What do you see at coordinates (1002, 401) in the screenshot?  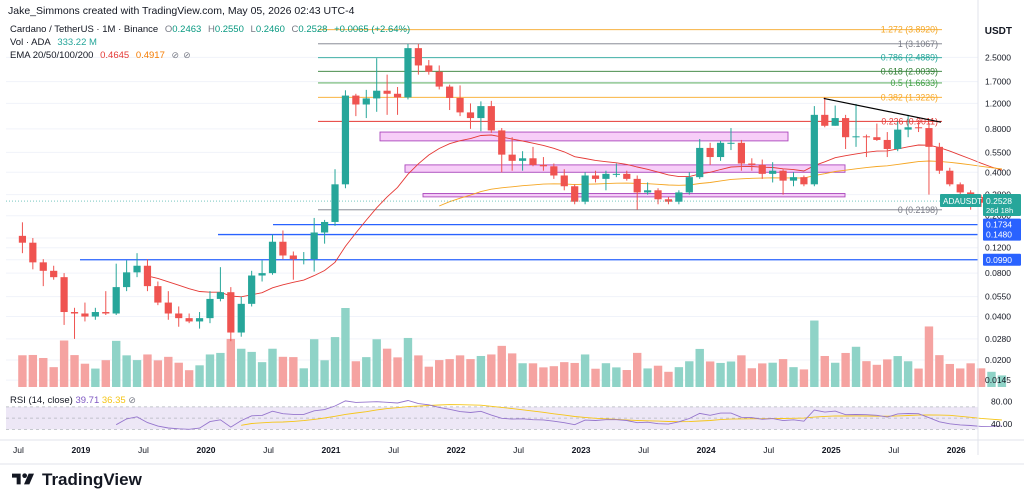 I see `rsi-tick-label: 80.00` at bounding box center [1002, 401].